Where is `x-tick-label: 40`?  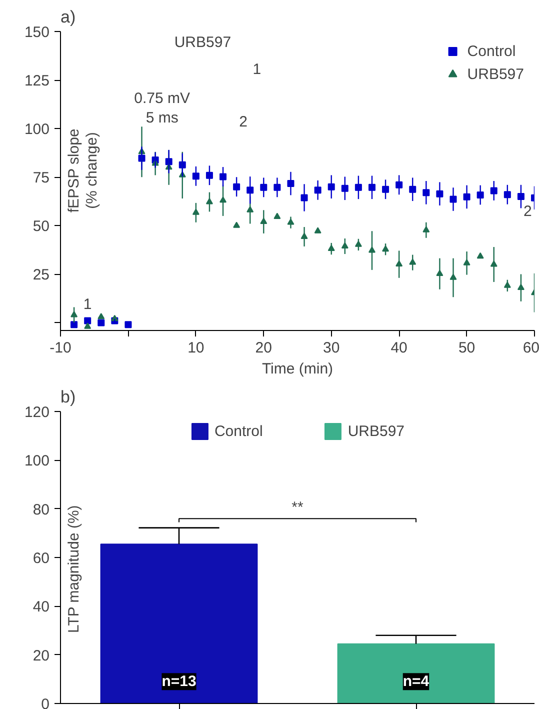 x-tick-label: 40 is located at coordinates (399, 348).